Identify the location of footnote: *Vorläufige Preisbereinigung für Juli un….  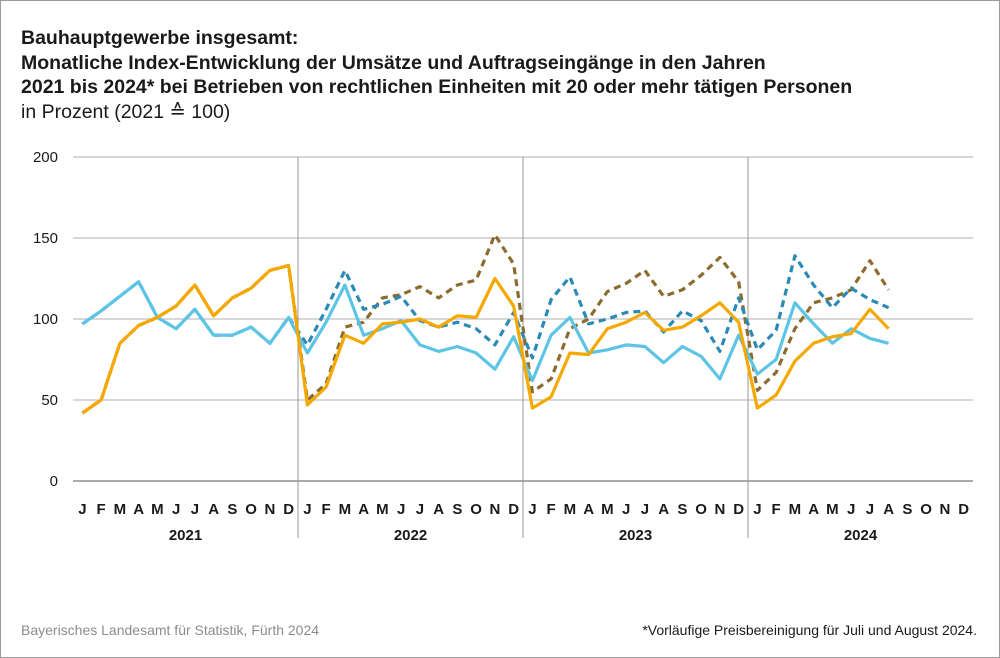
(809, 630).